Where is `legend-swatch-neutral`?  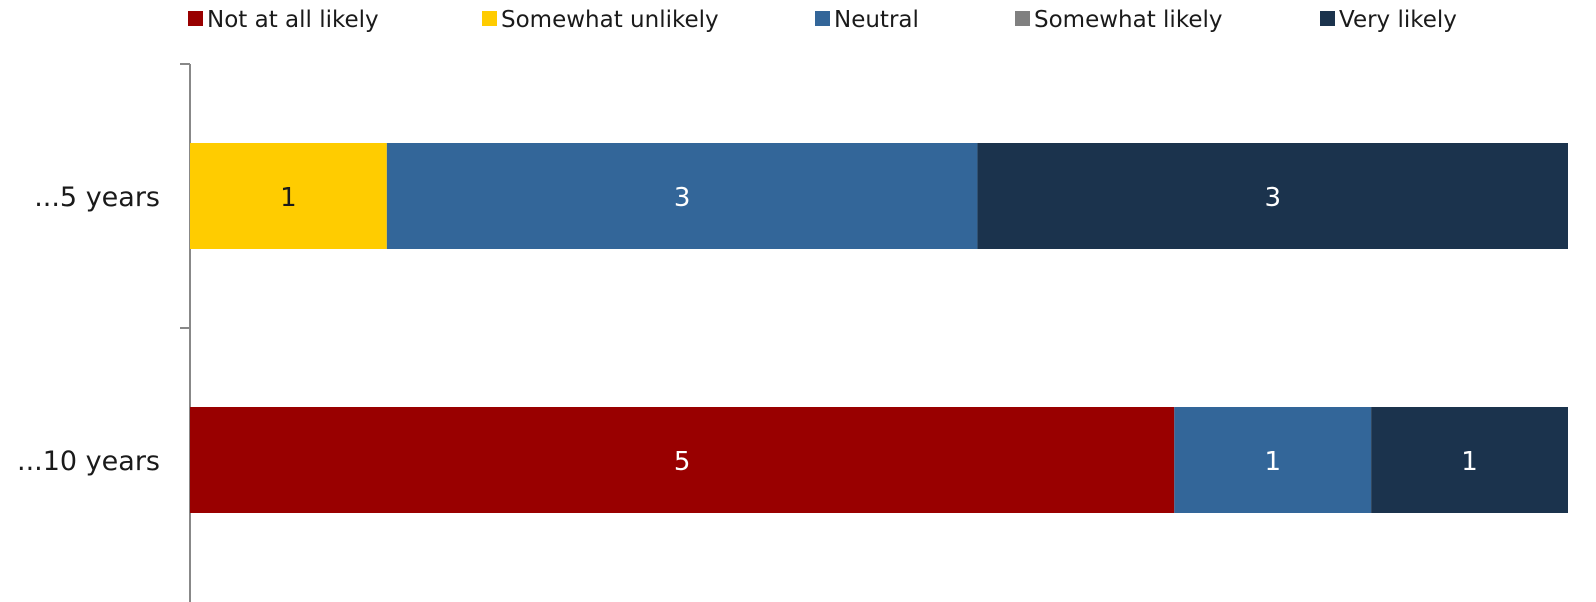
legend-swatch-neutral is located at coordinates (822, 18).